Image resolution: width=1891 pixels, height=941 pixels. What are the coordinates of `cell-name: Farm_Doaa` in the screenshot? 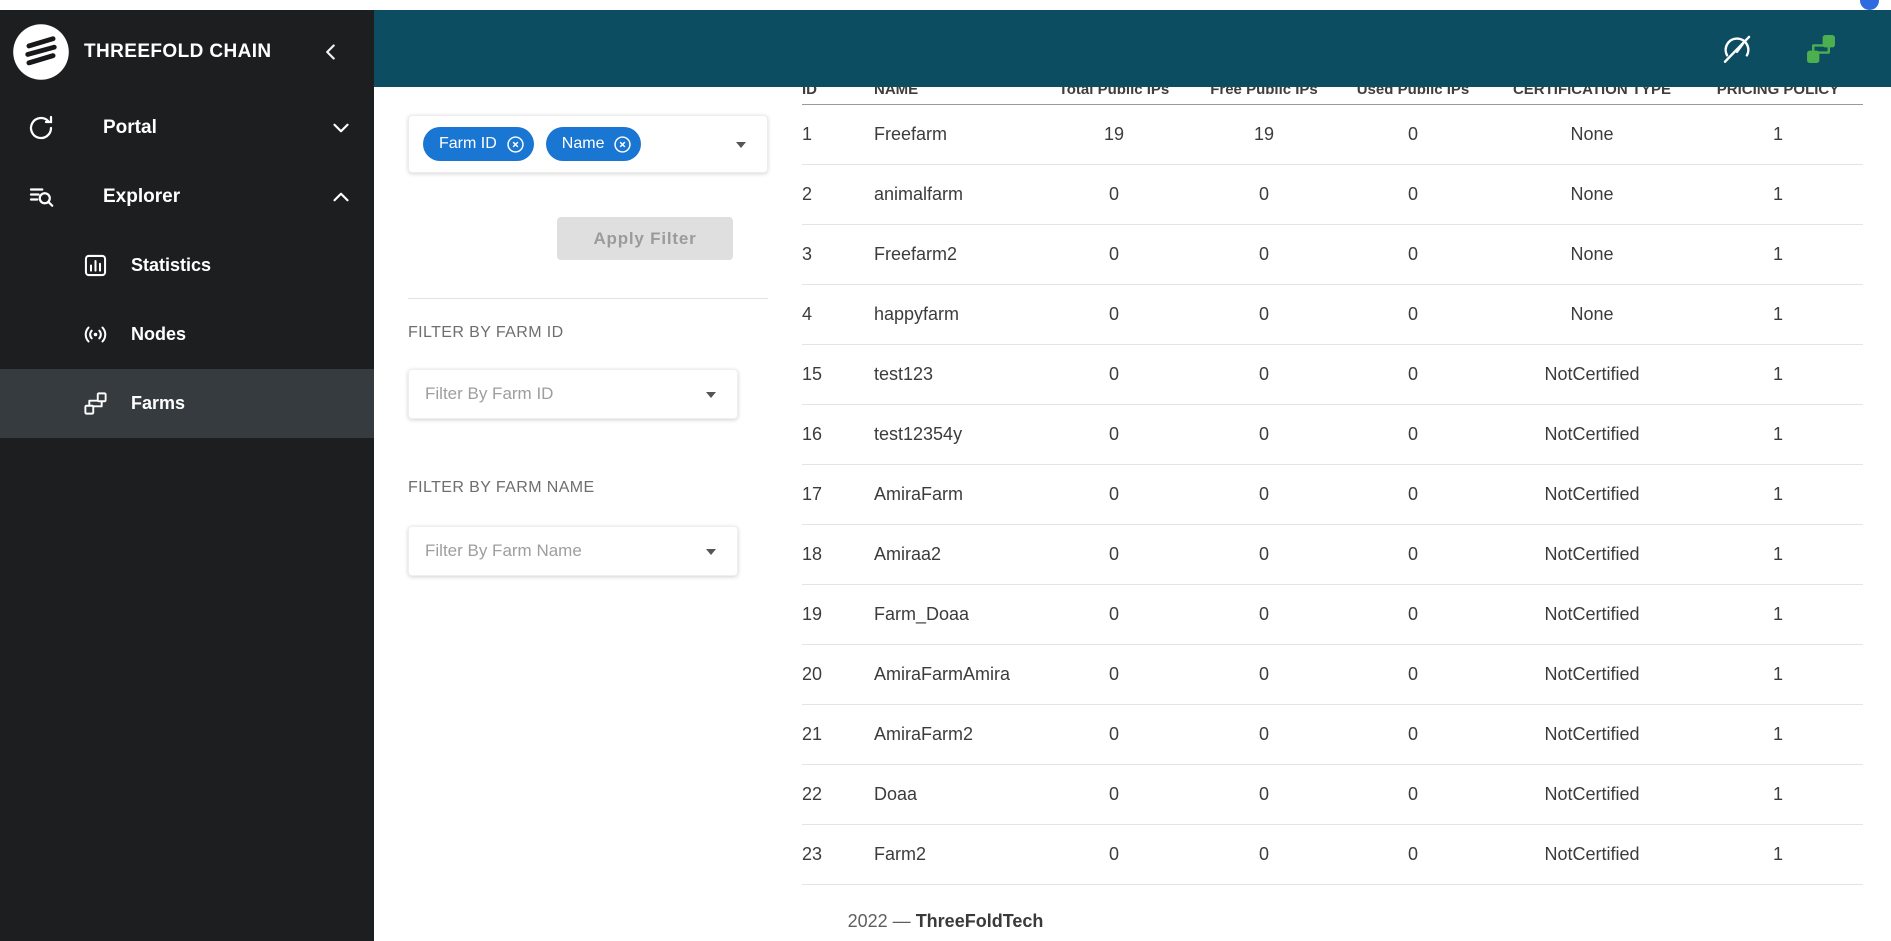 It's located at (922, 614).